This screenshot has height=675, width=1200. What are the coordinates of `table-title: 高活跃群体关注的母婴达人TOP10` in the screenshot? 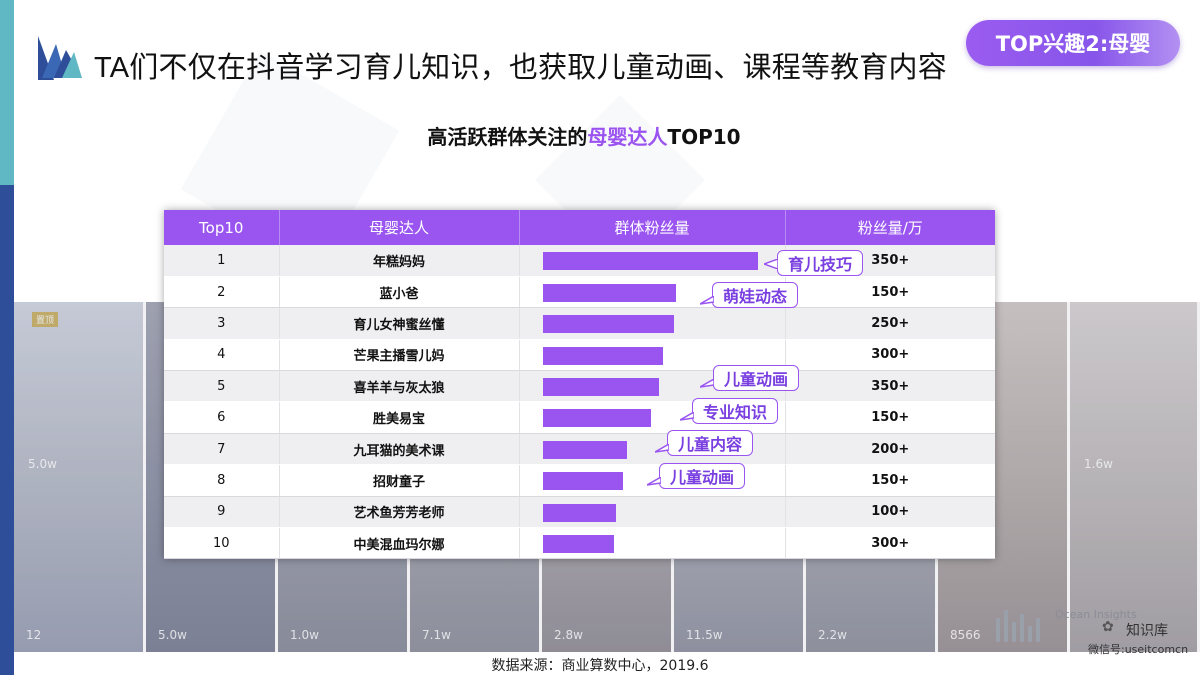 It's located at (584, 135).